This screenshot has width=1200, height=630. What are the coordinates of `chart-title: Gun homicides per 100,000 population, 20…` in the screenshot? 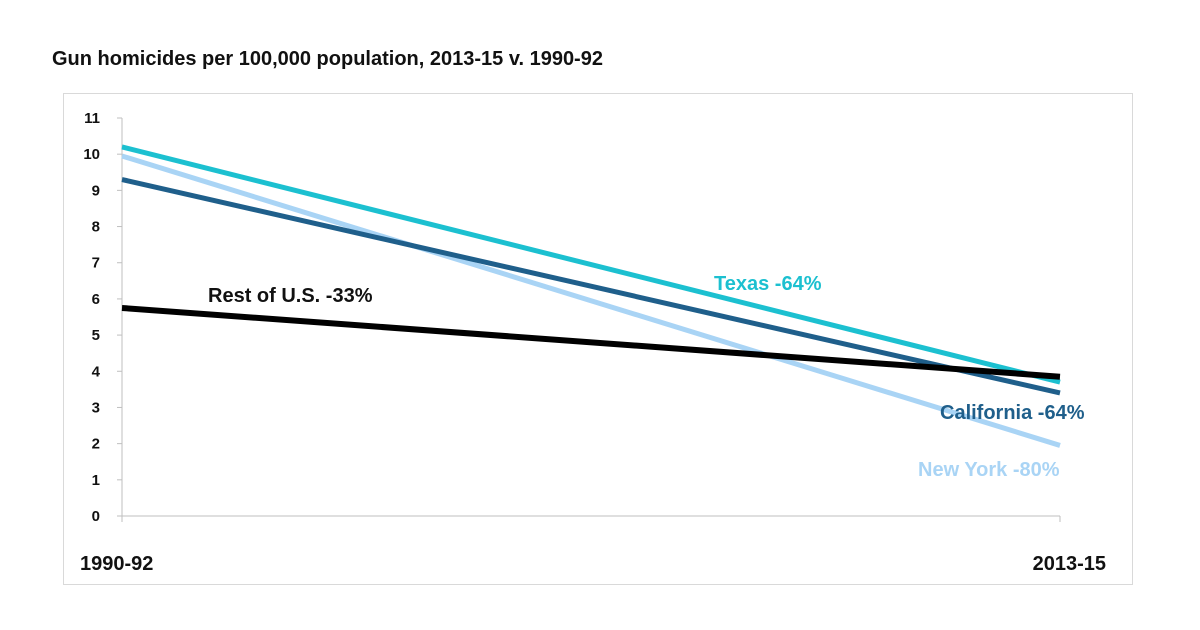 It's located at (327, 59).